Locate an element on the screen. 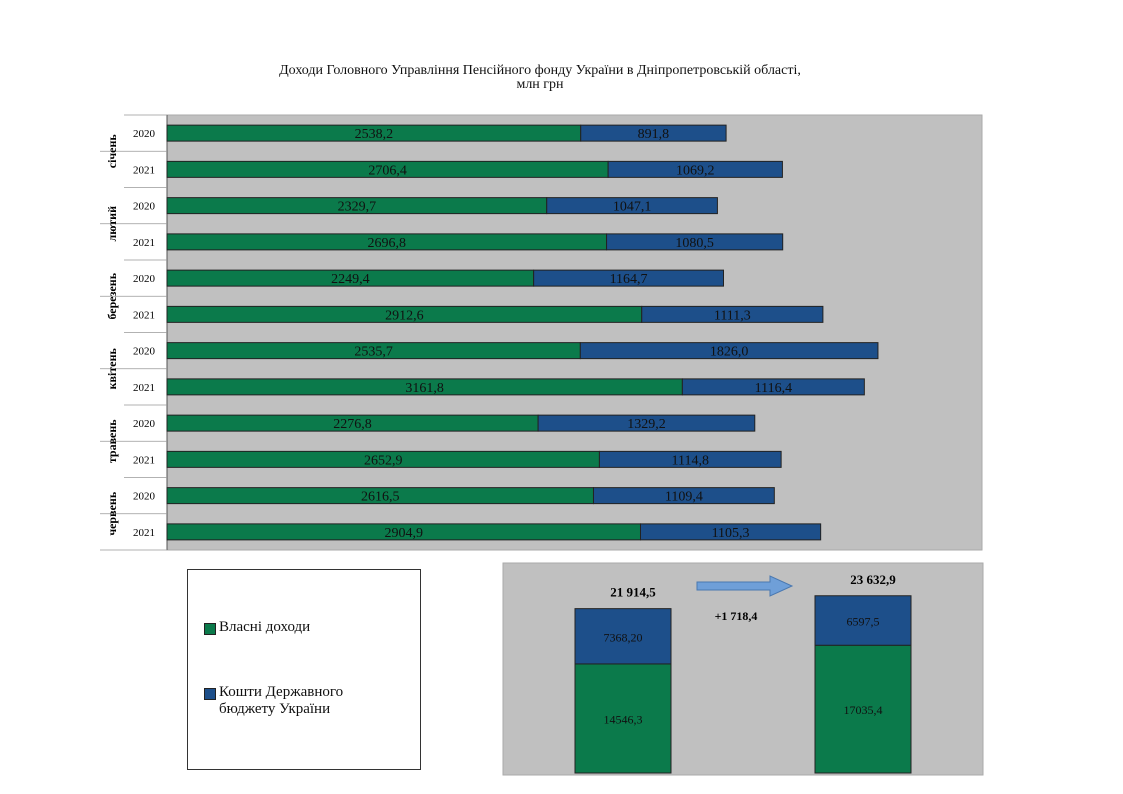 Image resolution: width=1123 pixels, height=794 pixels. column-total: 23 632,9 is located at coordinates (873, 579).